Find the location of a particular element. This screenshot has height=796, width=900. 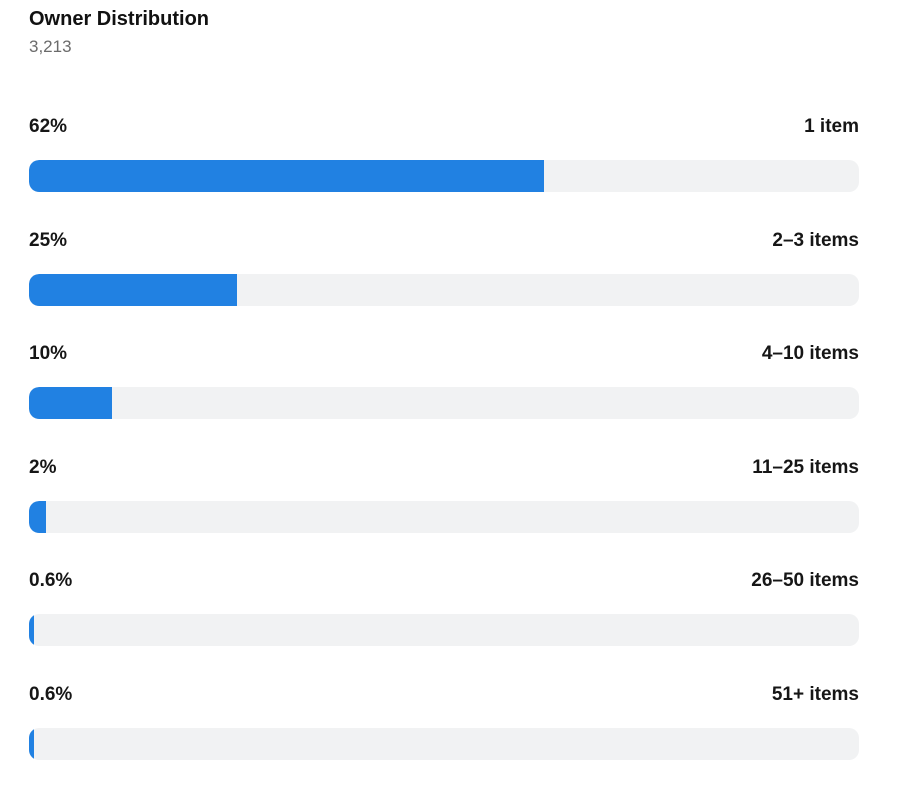

category-label: 26–50 items is located at coordinates (805, 581).